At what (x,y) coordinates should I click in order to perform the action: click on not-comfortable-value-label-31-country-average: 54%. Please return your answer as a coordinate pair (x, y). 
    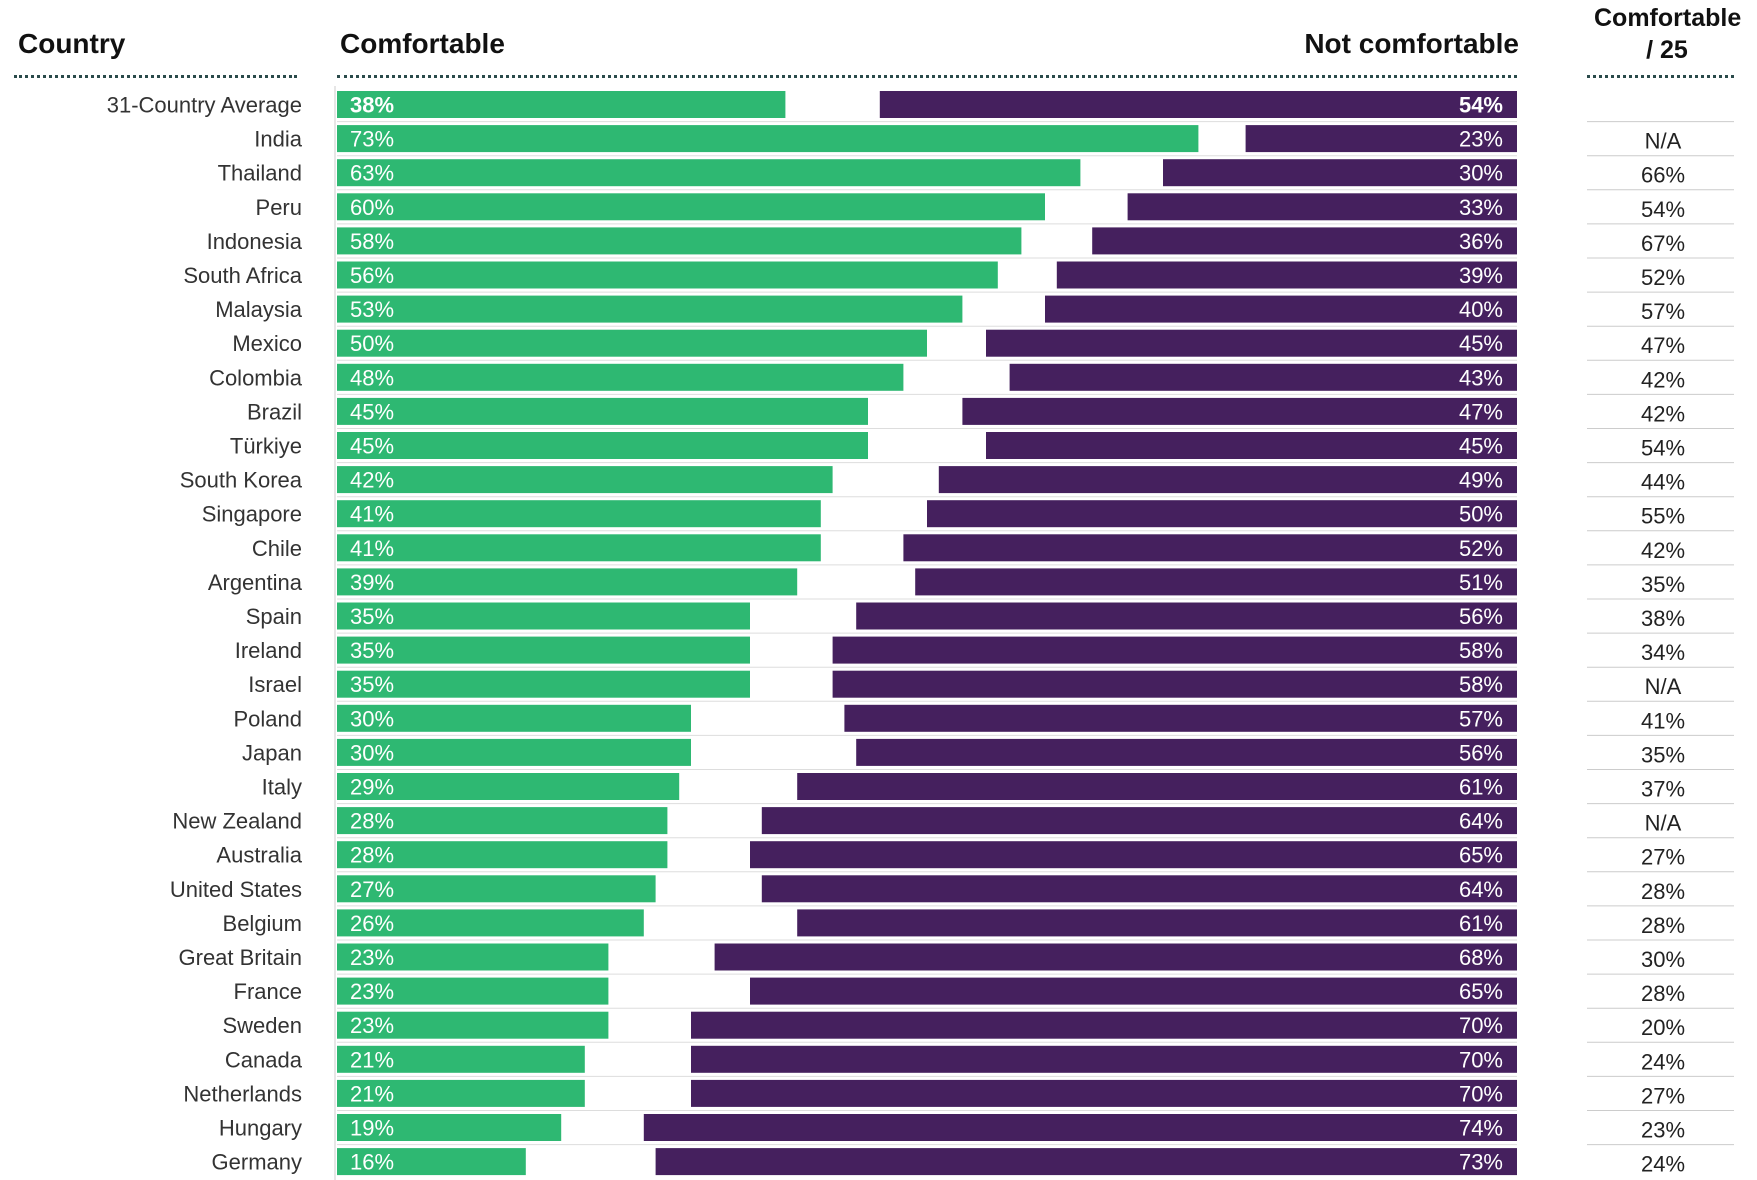
    Looking at the image, I should click on (1481, 105).